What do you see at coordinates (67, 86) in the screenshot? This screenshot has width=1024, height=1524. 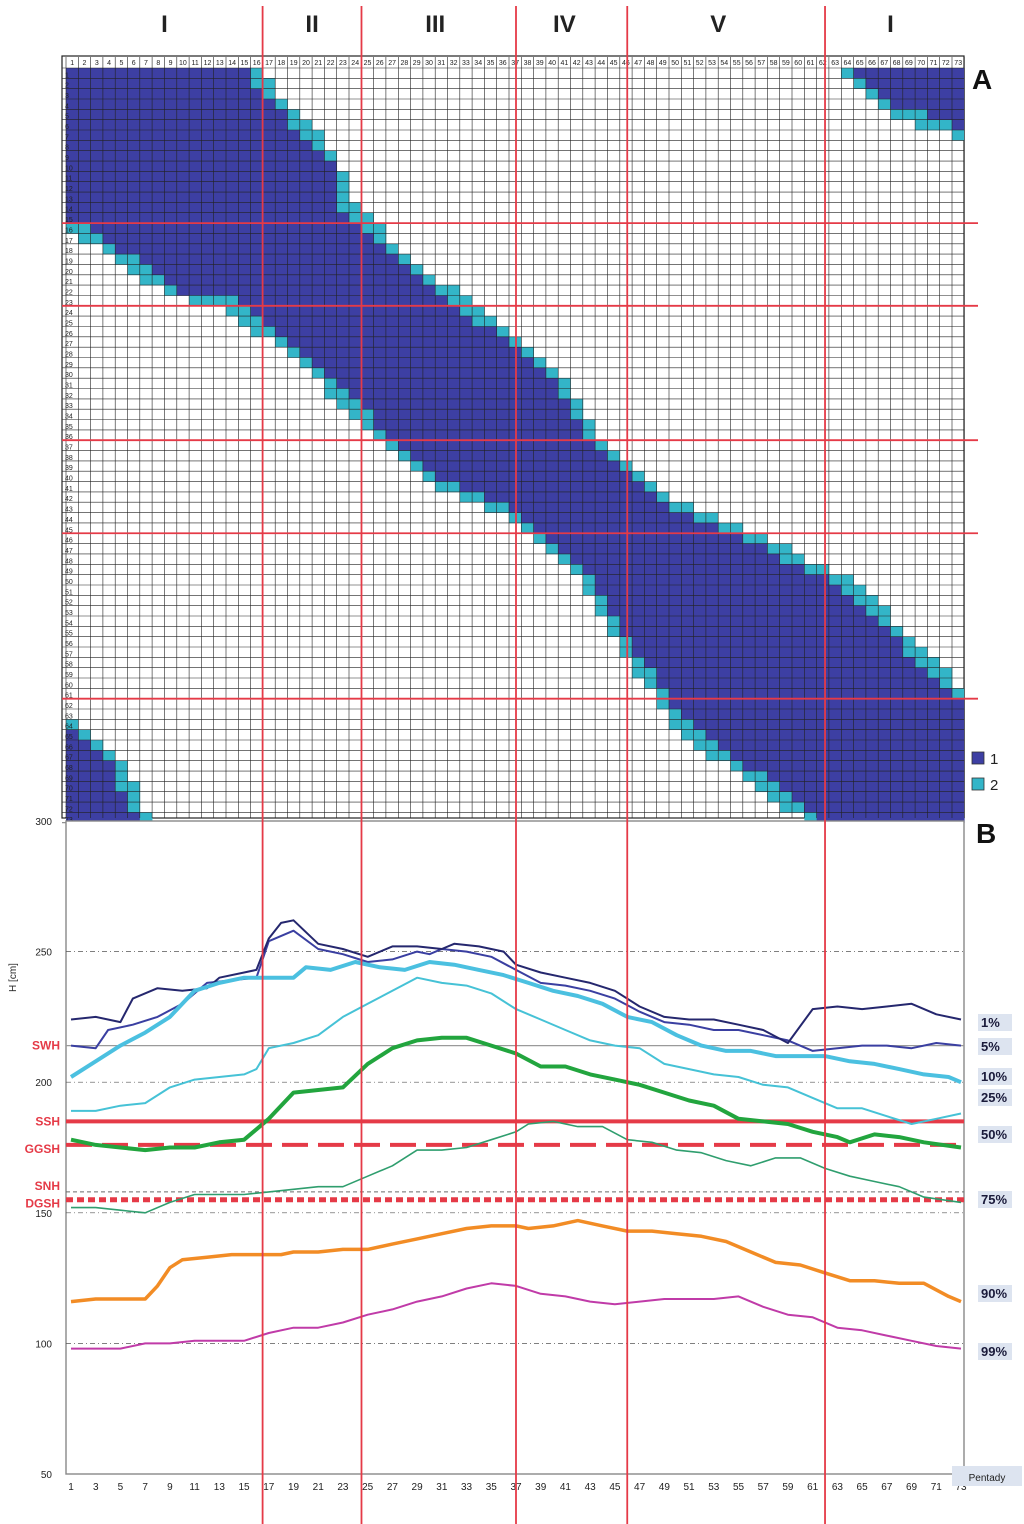 I see `row-number: 2` at bounding box center [67, 86].